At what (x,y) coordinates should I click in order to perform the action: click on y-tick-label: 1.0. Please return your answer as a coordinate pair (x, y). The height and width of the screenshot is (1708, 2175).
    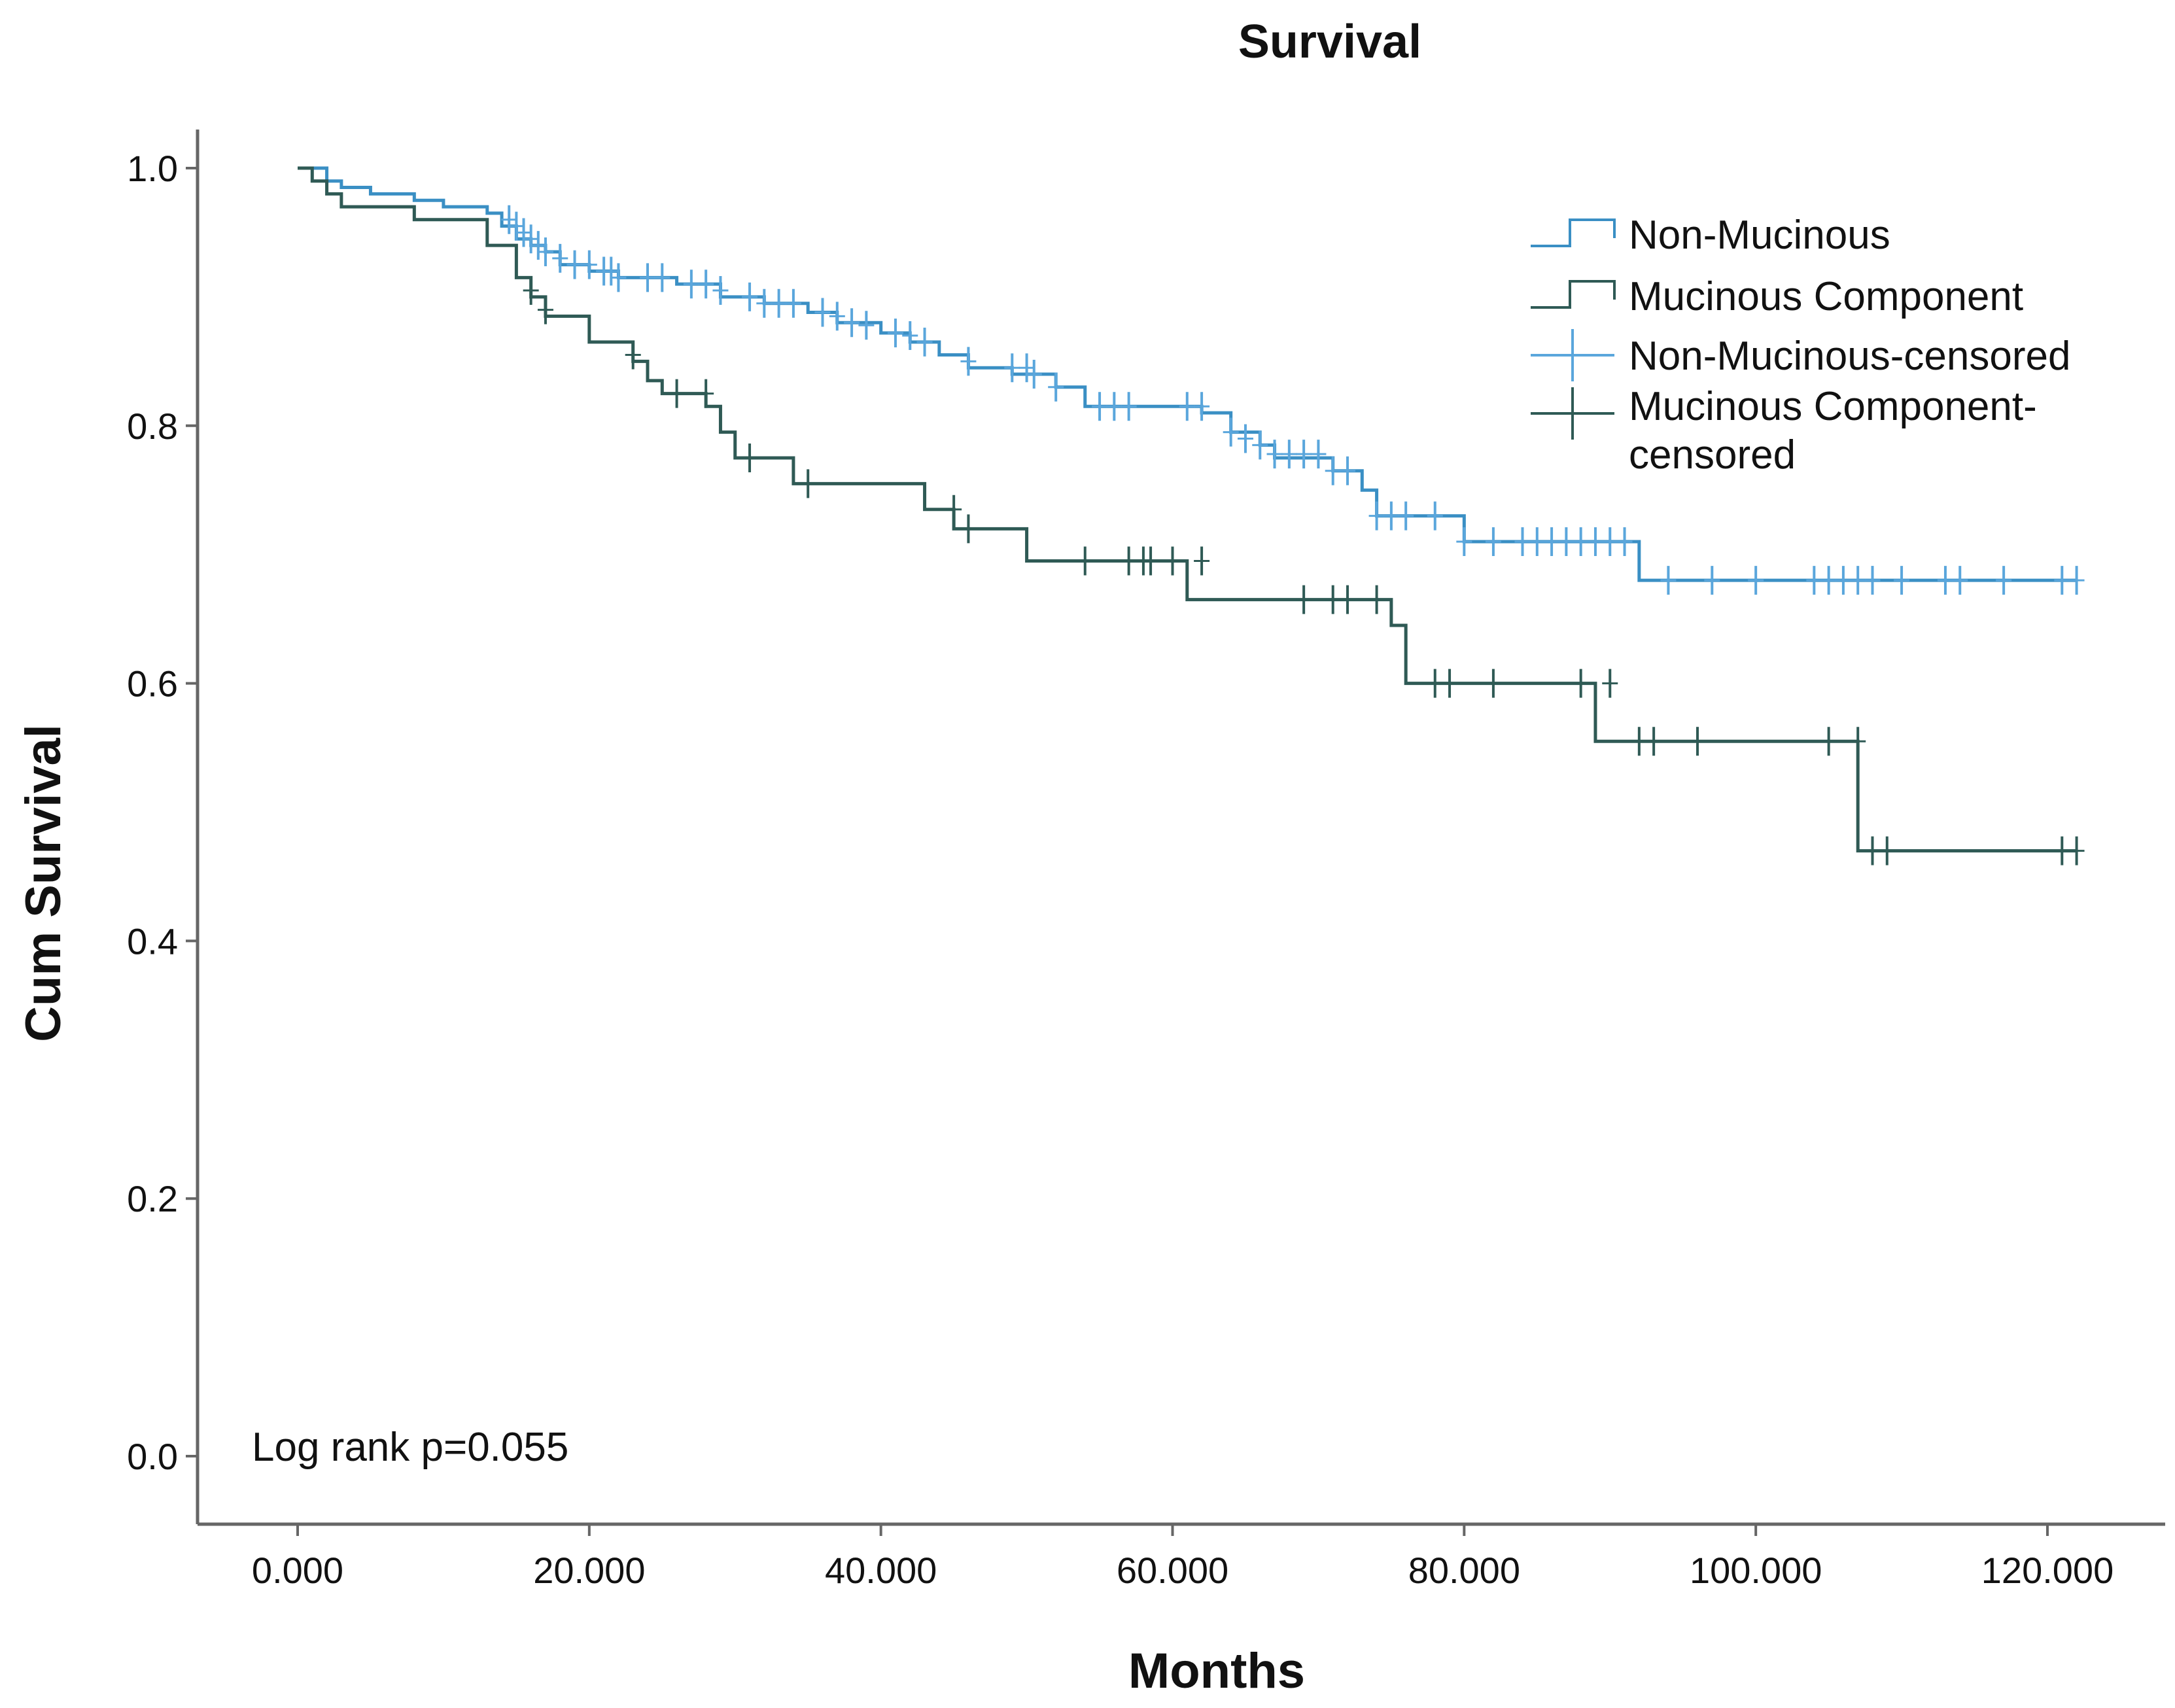
    Looking at the image, I should click on (152, 169).